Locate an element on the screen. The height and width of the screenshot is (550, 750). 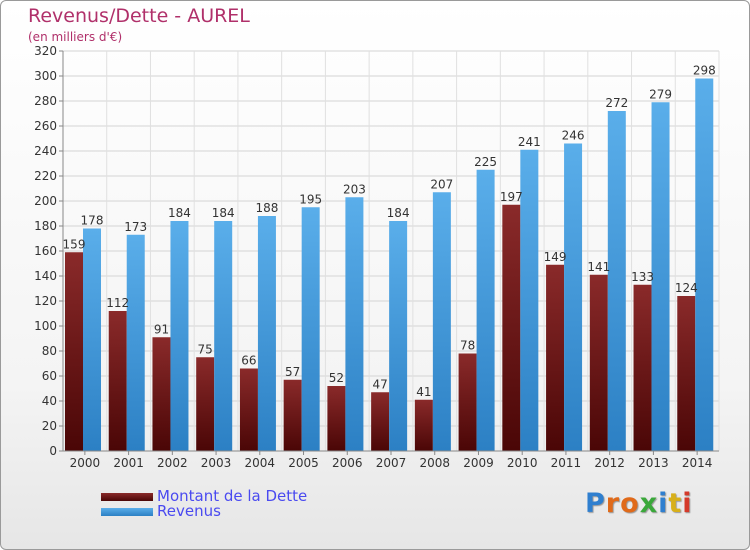
legend-swatch-revenue is located at coordinates (127, 512).